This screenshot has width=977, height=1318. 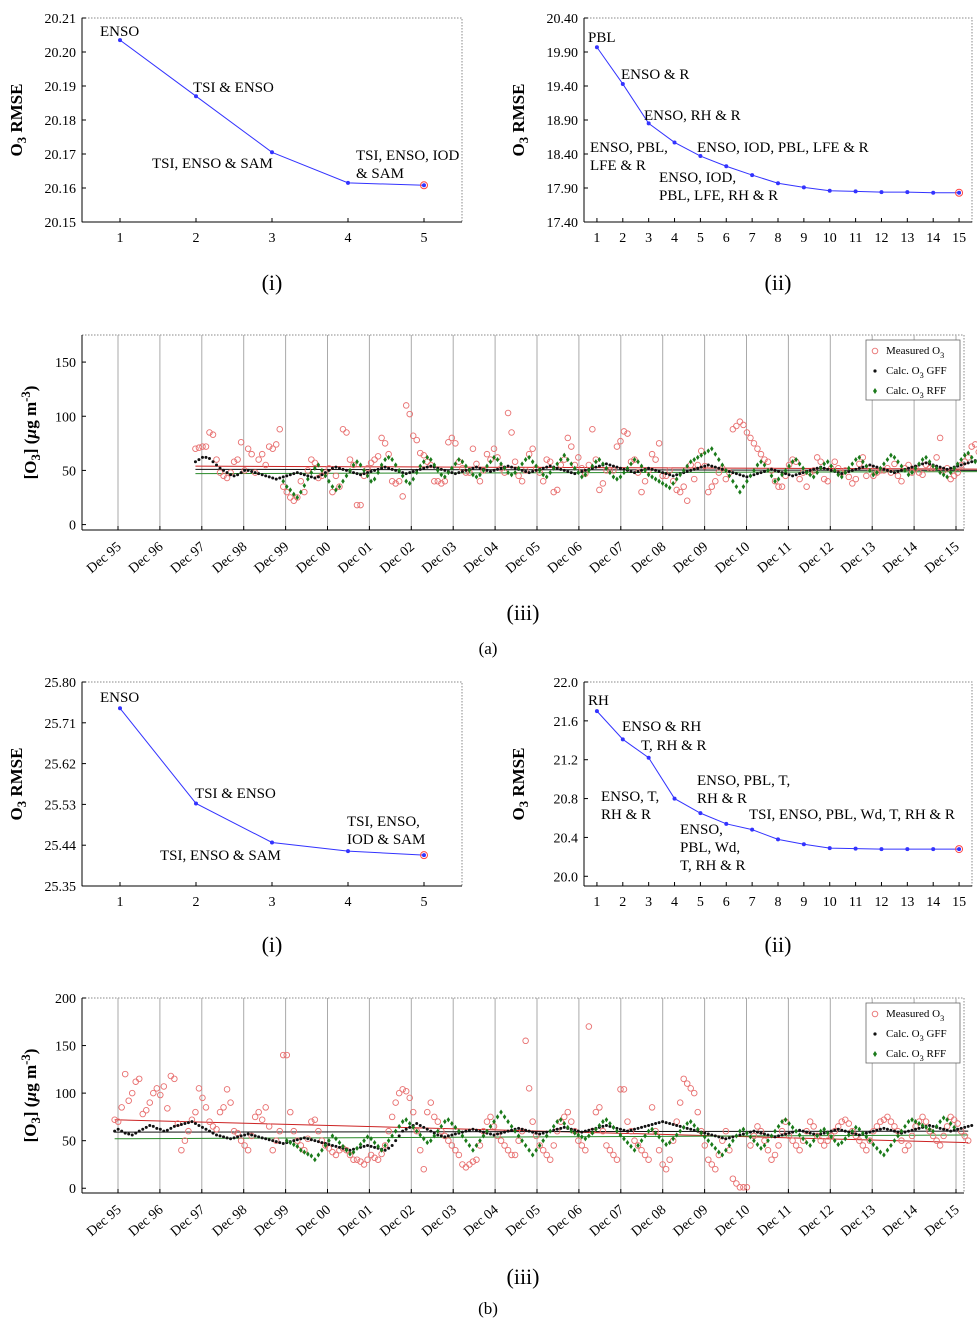 I want to click on y-tick-label: 20.8, so click(x=566, y=800).